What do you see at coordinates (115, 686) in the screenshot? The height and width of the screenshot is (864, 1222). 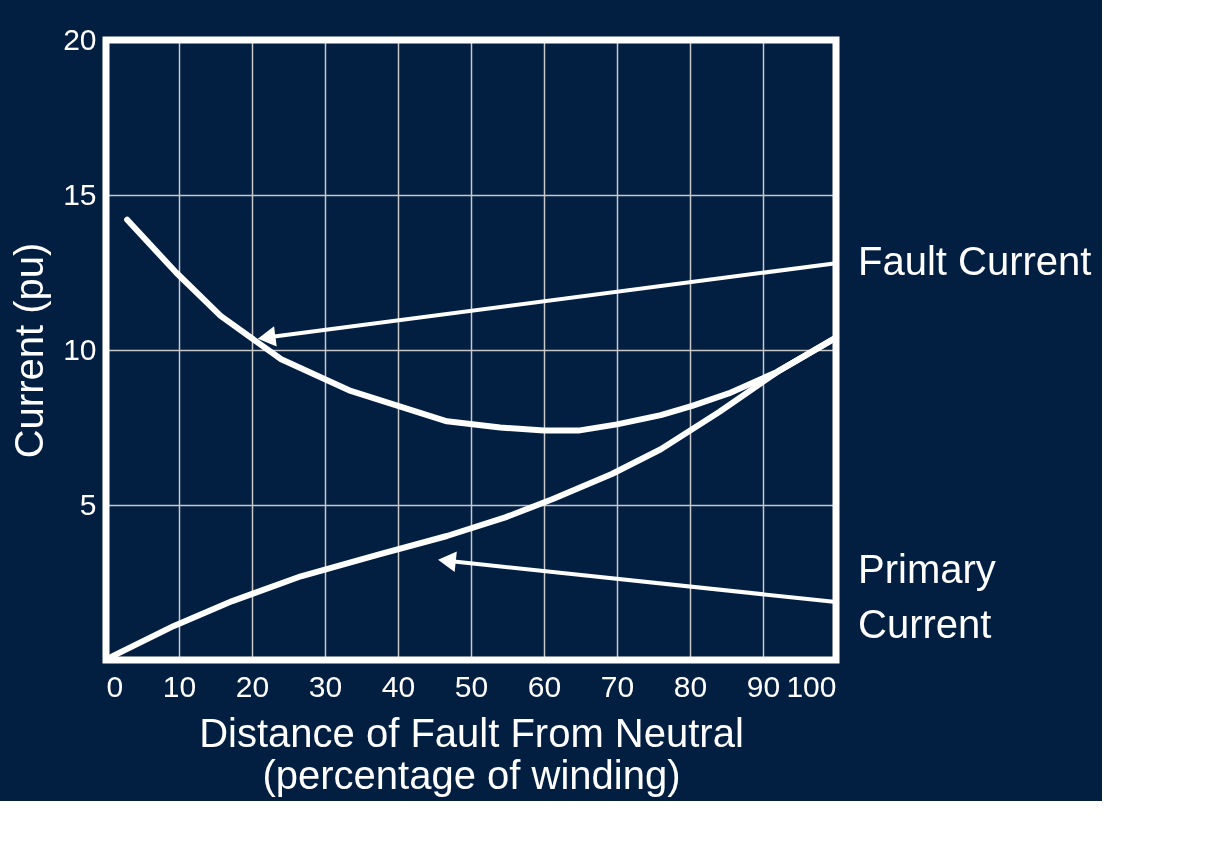 I see `x-tick-label: 0` at bounding box center [115, 686].